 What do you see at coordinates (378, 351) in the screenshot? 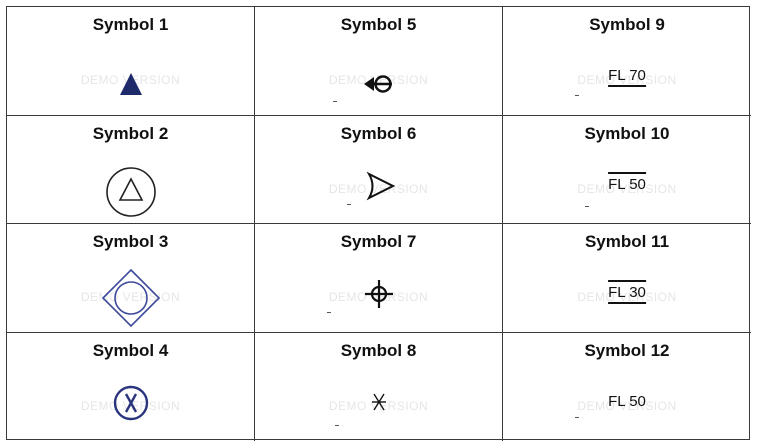
I see `symbol-label: Symbol 8` at bounding box center [378, 351].